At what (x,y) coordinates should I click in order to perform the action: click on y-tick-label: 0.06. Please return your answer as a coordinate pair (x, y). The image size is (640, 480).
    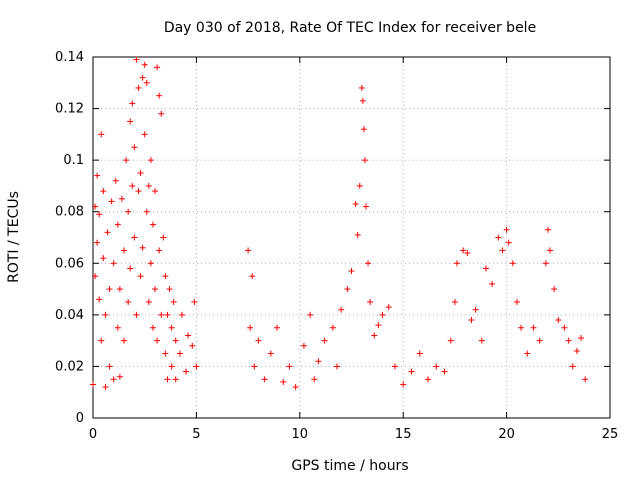
    Looking at the image, I should click on (69, 263).